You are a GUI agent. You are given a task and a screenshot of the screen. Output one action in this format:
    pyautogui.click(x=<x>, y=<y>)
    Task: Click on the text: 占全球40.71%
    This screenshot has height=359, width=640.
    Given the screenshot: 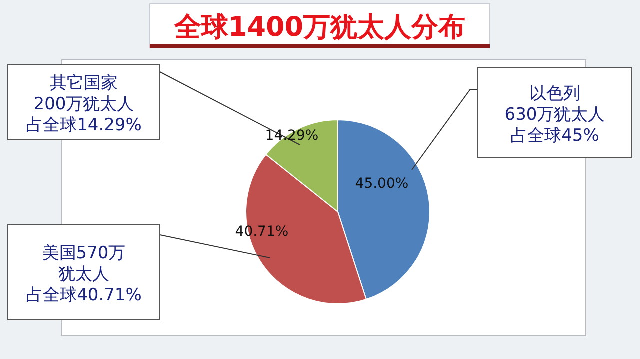 What is the action you would take?
    pyautogui.click(x=84, y=296)
    